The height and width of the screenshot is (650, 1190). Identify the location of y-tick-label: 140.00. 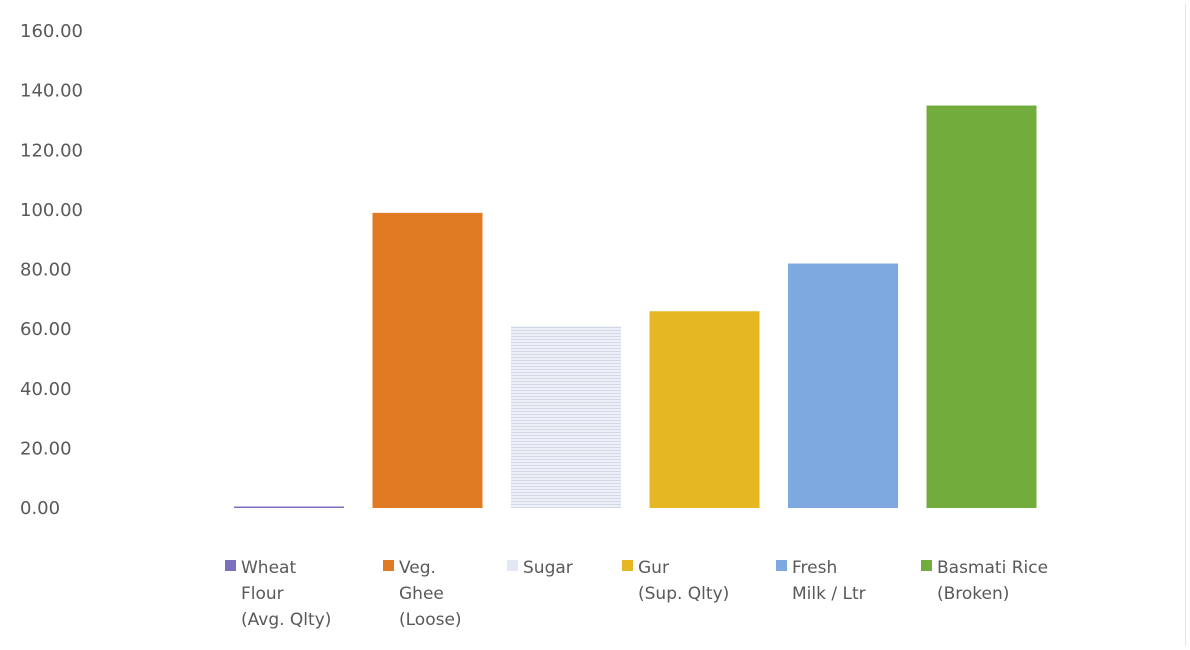
(51, 91).